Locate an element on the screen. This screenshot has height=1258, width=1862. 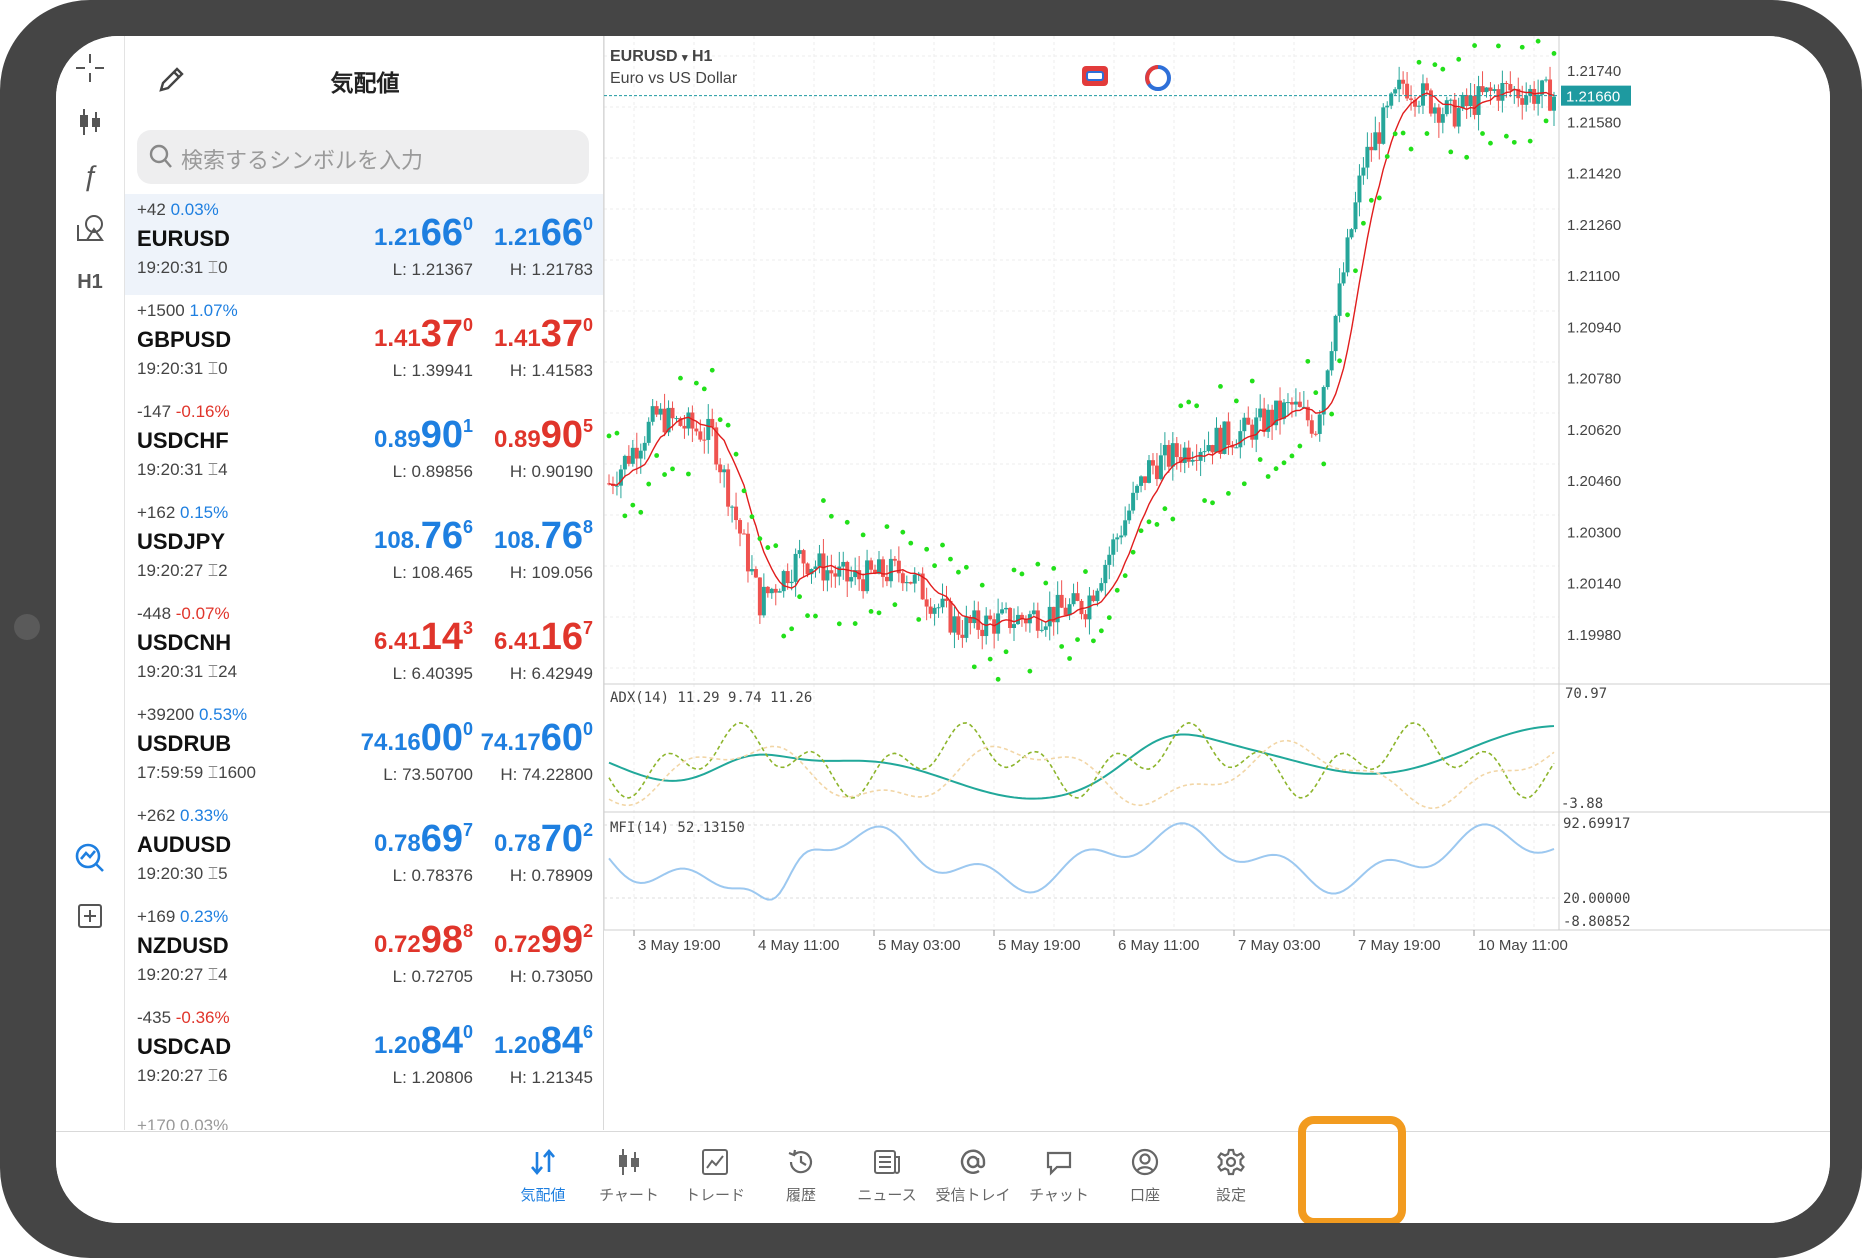
quote-bid: 108.766 is located at coordinates (423, 536).